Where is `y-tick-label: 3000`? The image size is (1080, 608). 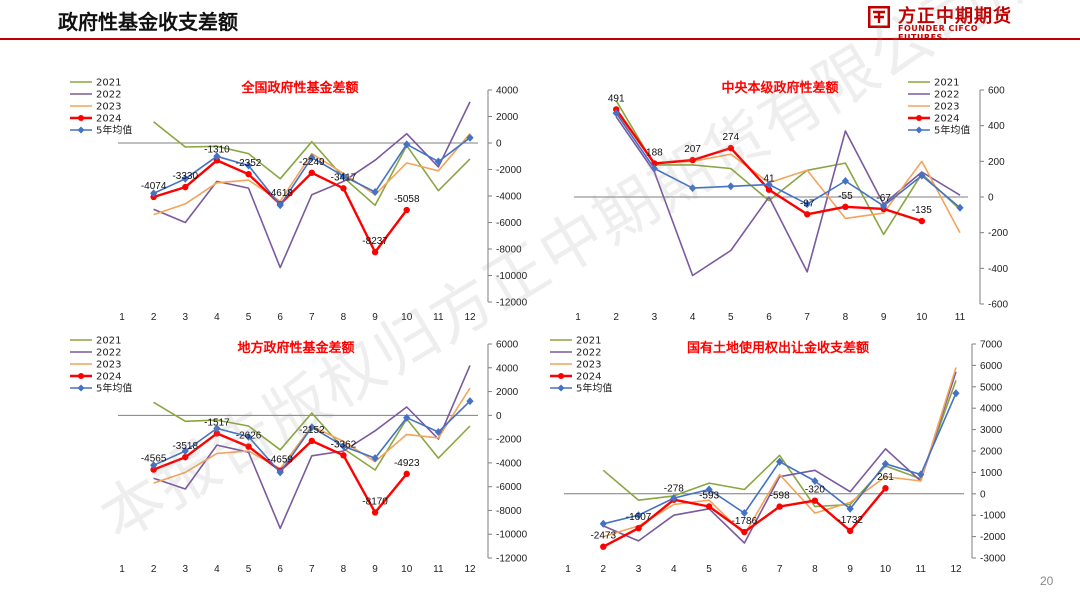 y-tick-label: 3000 is located at coordinates (991, 430).